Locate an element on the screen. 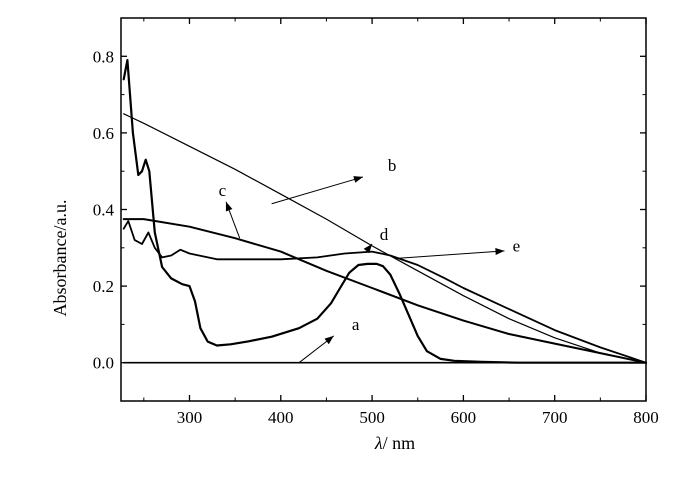 The width and height of the screenshot is (700, 481). x-tick-label: 600 is located at coordinates (464, 417).